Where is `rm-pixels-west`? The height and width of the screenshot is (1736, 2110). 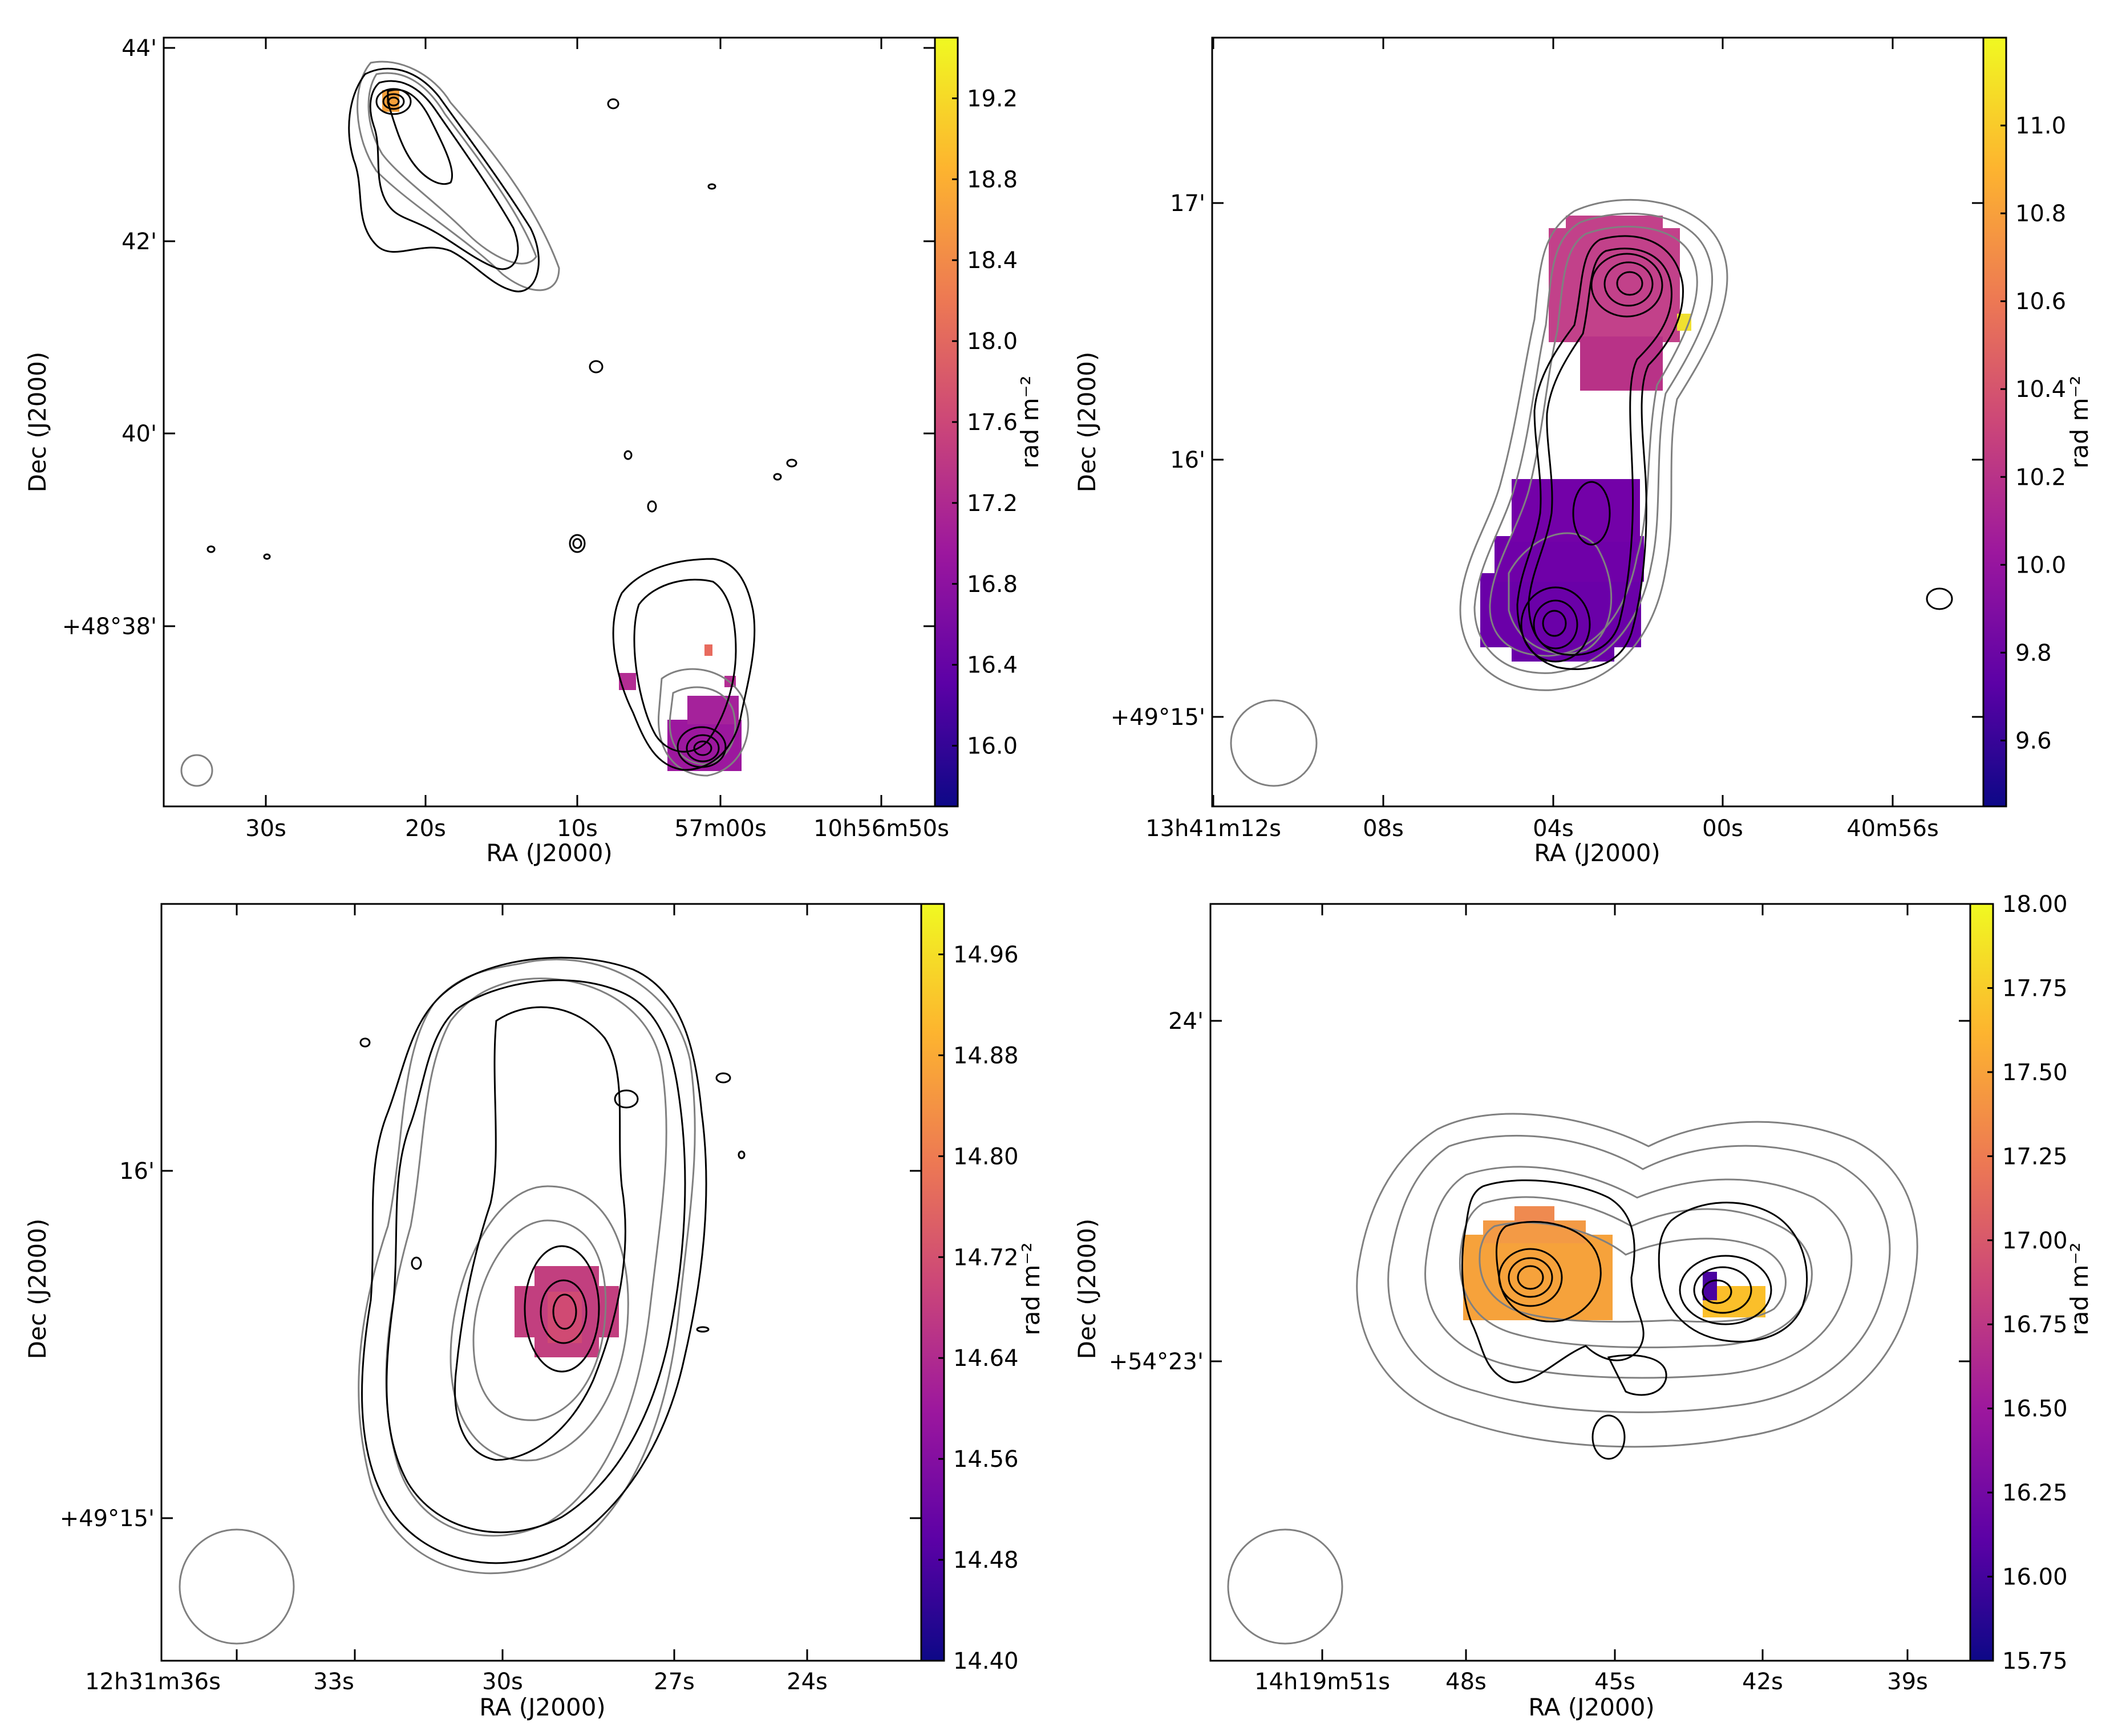 rm-pixels-west is located at coordinates (1538, 1277).